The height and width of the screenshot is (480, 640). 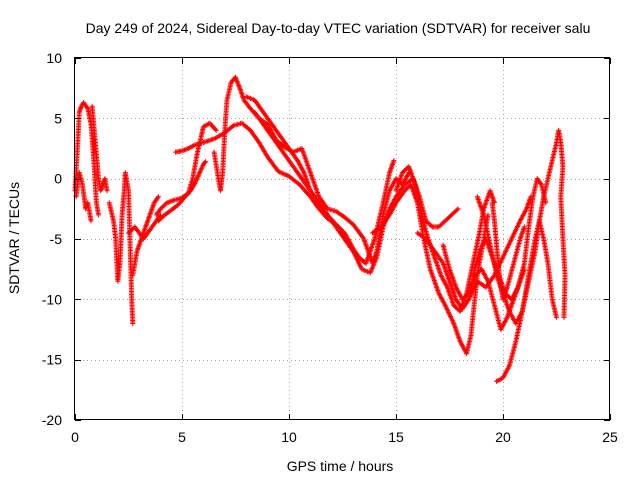 What do you see at coordinates (503, 437) in the screenshot?
I see `x-tick-label: 20` at bounding box center [503, 437].